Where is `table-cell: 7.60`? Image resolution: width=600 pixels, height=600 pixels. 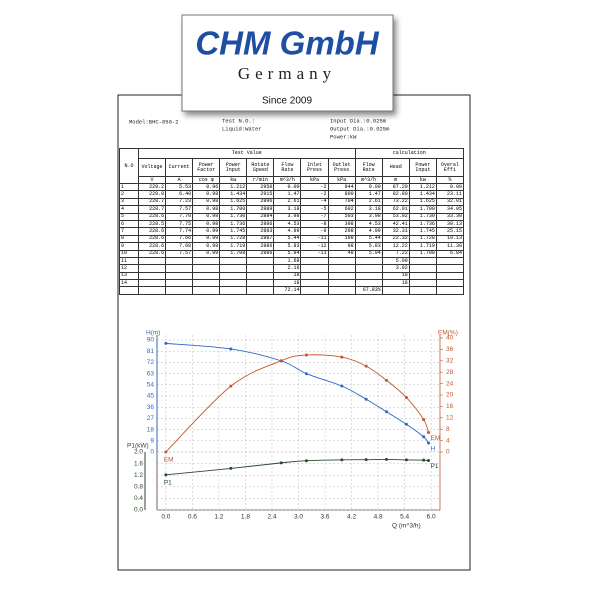 table-cell: 7.60 is located at coordinates (179, 246).